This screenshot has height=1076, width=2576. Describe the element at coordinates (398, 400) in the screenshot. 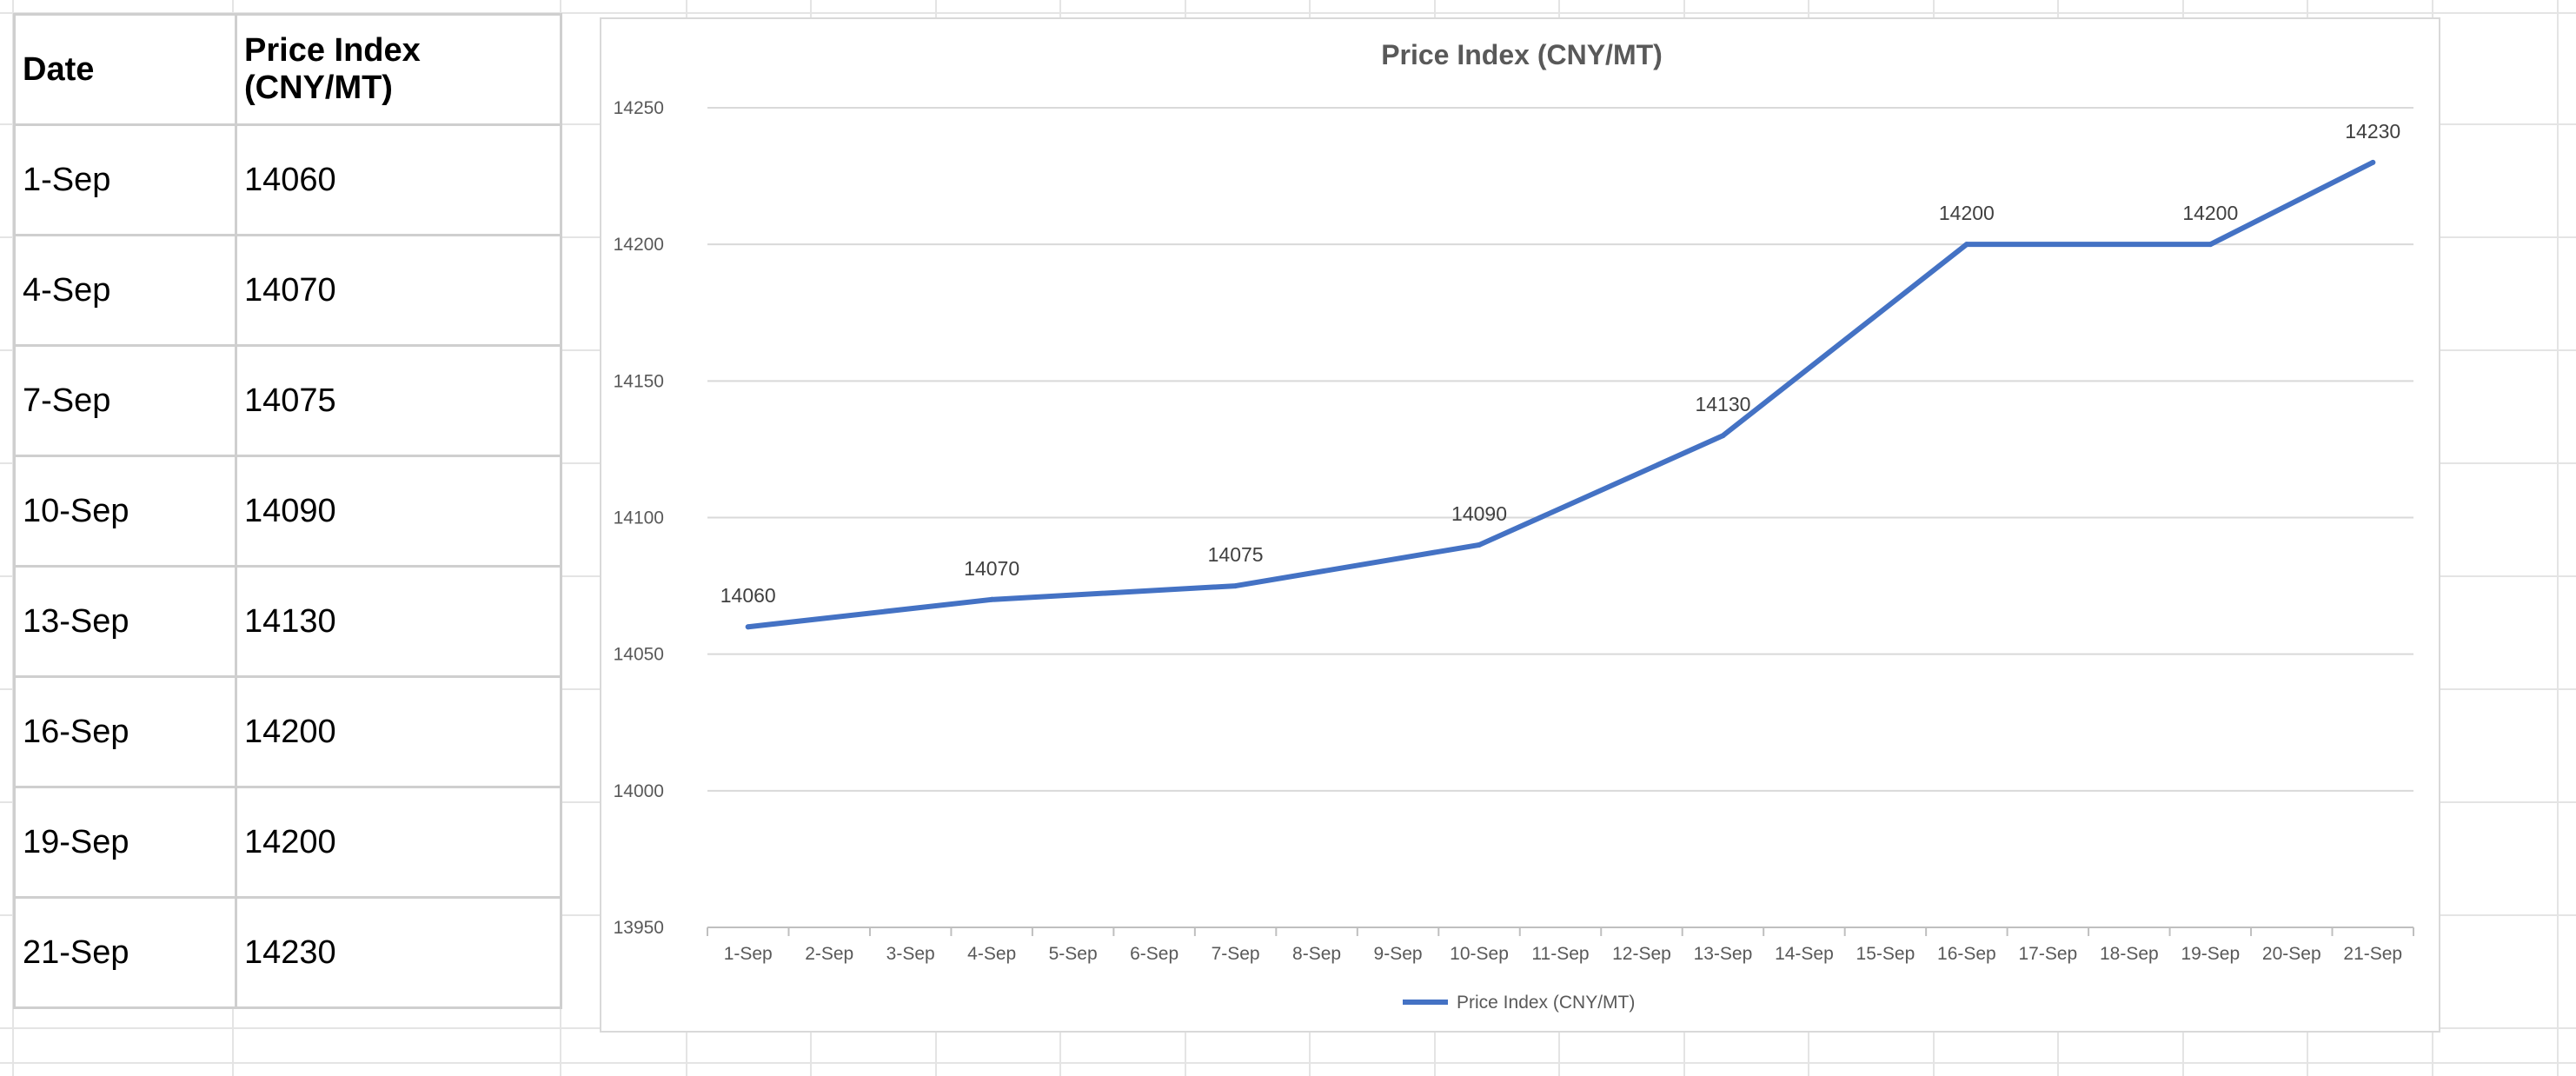

I see `price-cell: 14075` at that location.